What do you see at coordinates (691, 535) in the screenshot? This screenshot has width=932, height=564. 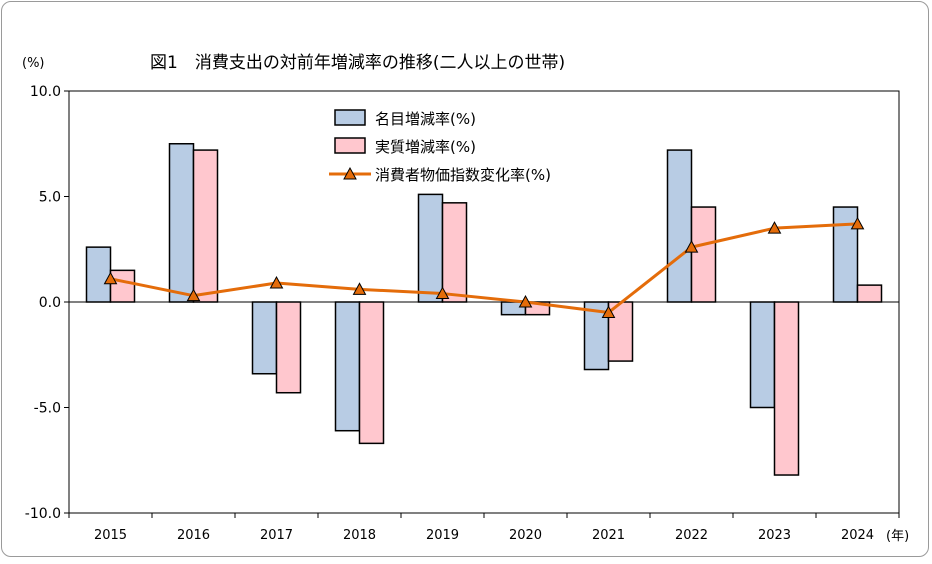 I see `x-tick-label: 2022` at bounding box center [691, 535].